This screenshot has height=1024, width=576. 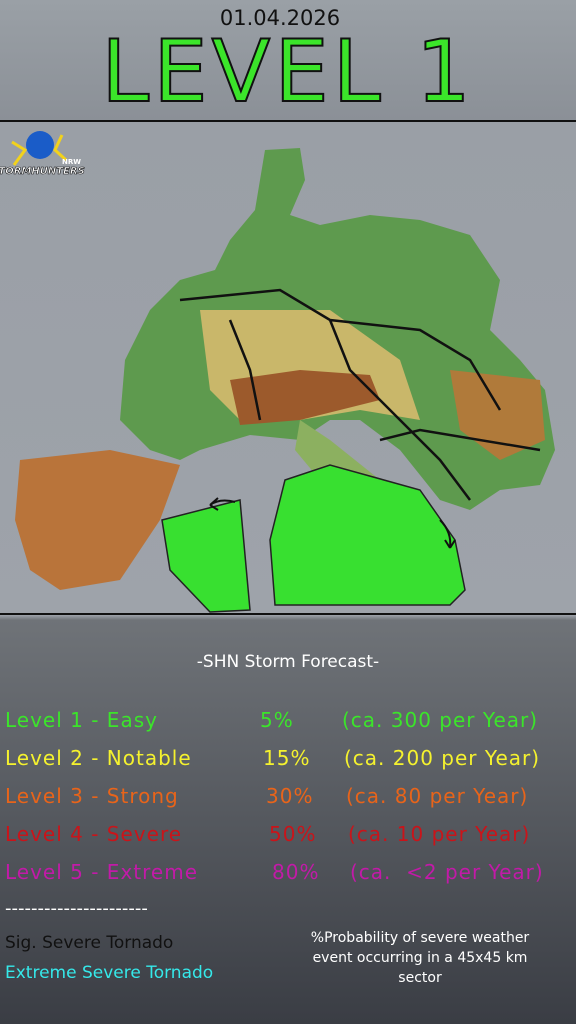 What do you see at coordinates (81, 720) in the screenshot?
I see `level-name: Level 1 - Easy` at bounding box center [81, 720].